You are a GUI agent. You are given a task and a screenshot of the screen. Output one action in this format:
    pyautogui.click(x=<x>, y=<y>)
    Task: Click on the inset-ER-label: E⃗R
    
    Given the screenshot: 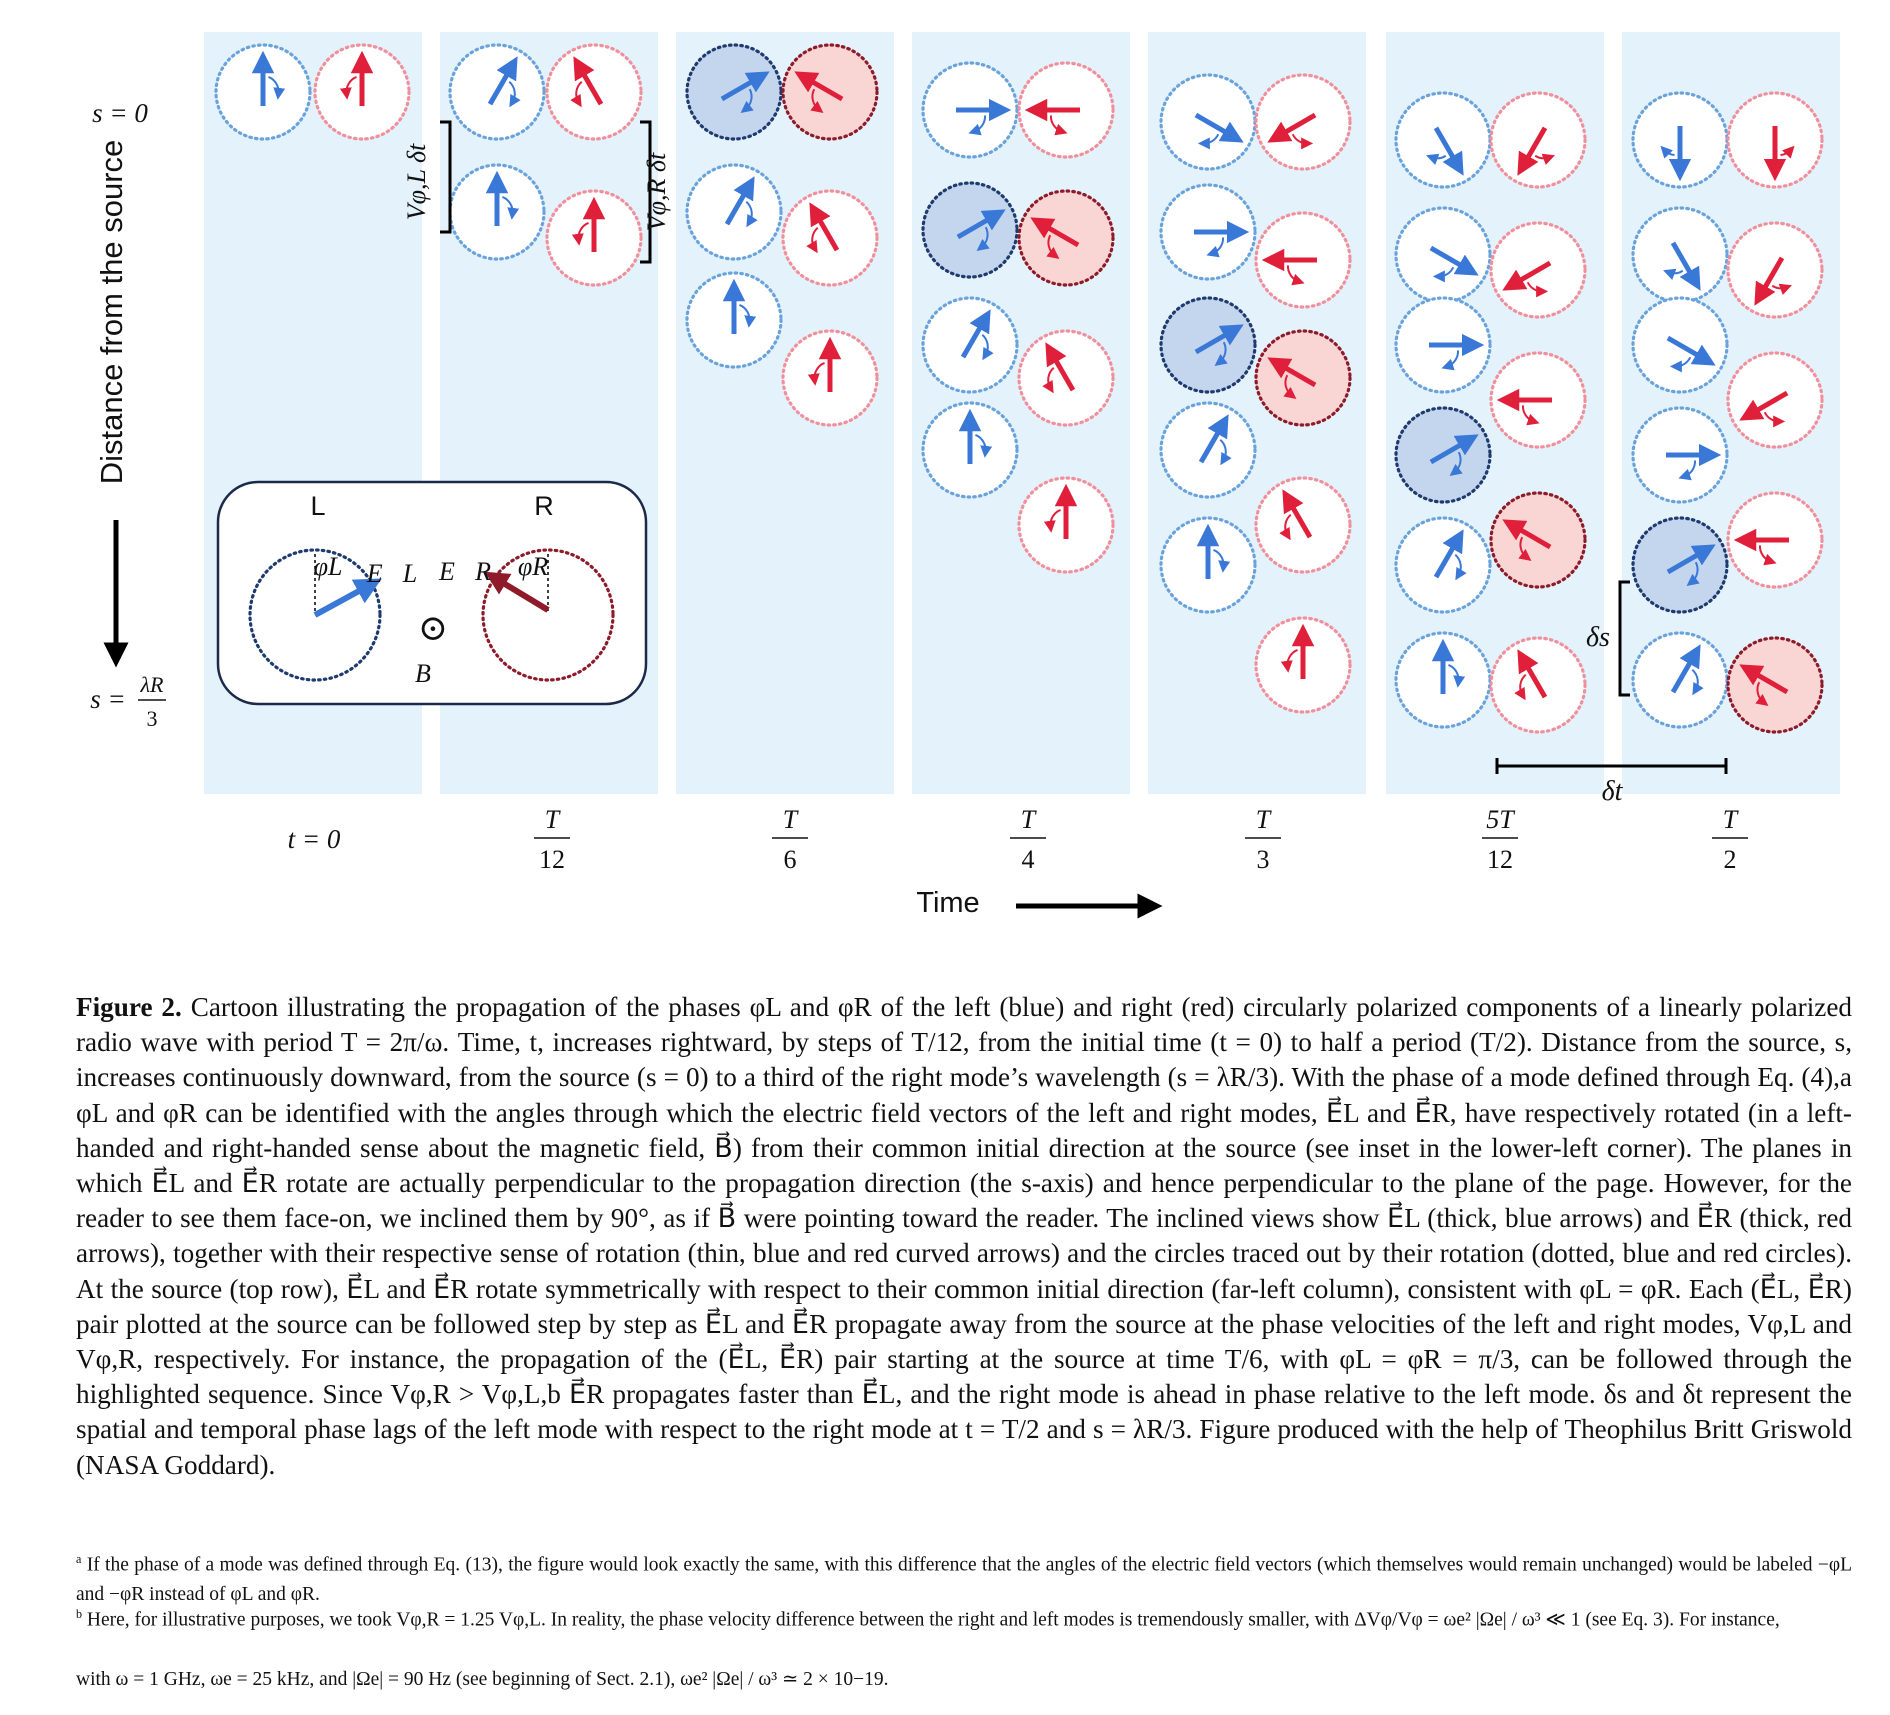 What is the action you would take?
    pyautogui.click(x=464, y=571)
    